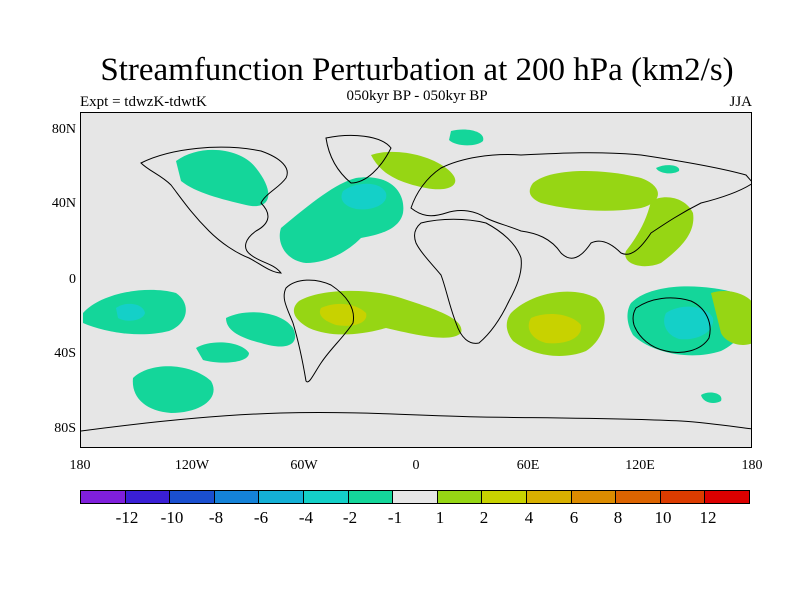  I want to click on y-tick-80n: 80N, so click(63, 129).